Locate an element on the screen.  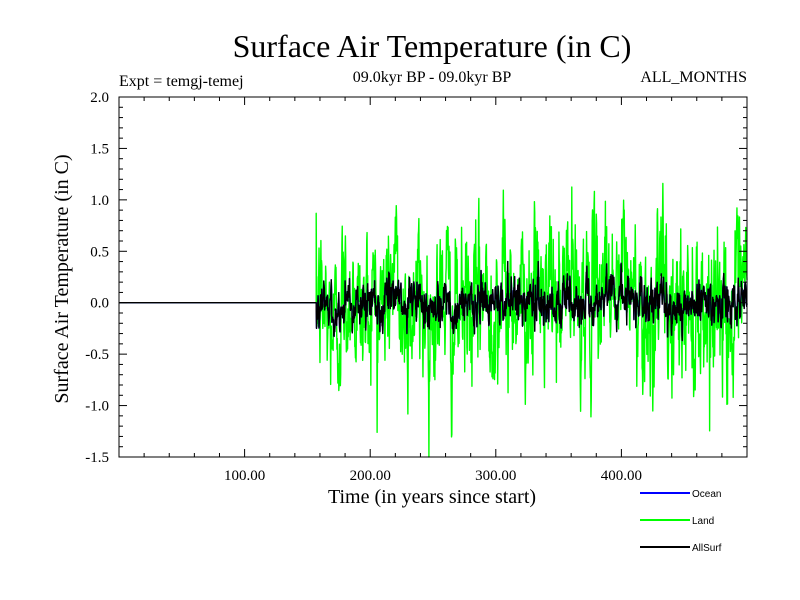
months-label: ALL_MONTHS is located at coordinates (693, 77).